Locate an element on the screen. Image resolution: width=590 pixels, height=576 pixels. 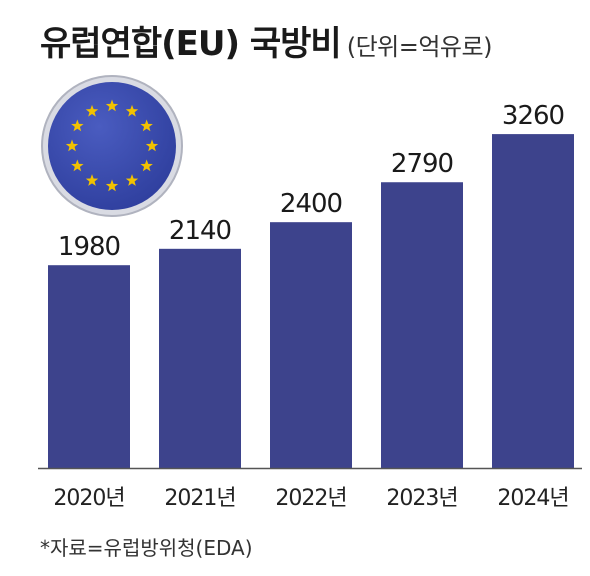
category-label: 2023년 is located at coordinates (421, 498).